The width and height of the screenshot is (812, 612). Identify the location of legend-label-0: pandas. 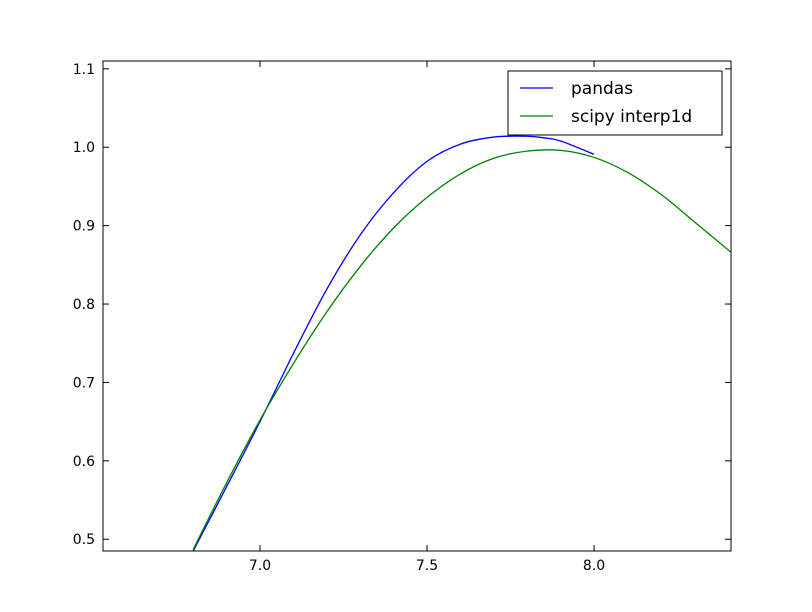
(602, 89).